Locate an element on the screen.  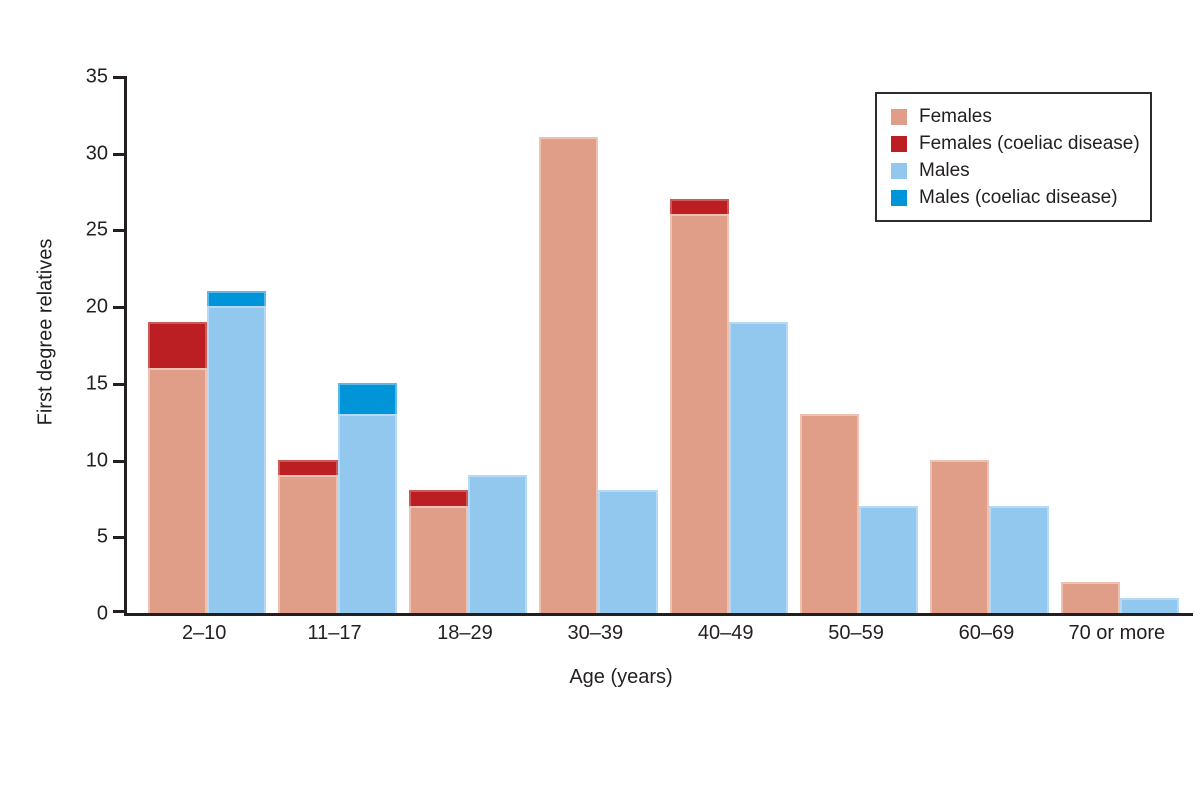
legend-swatch-males is located at coordinates (899, 170).